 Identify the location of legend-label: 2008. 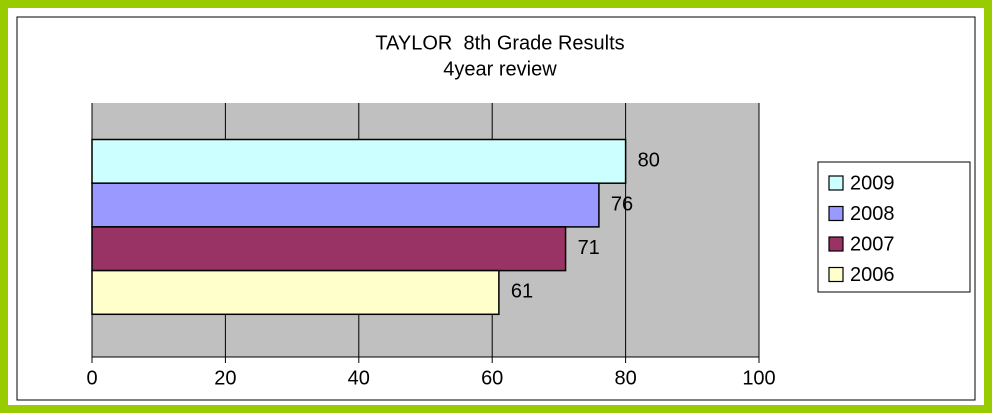
(872, 214).